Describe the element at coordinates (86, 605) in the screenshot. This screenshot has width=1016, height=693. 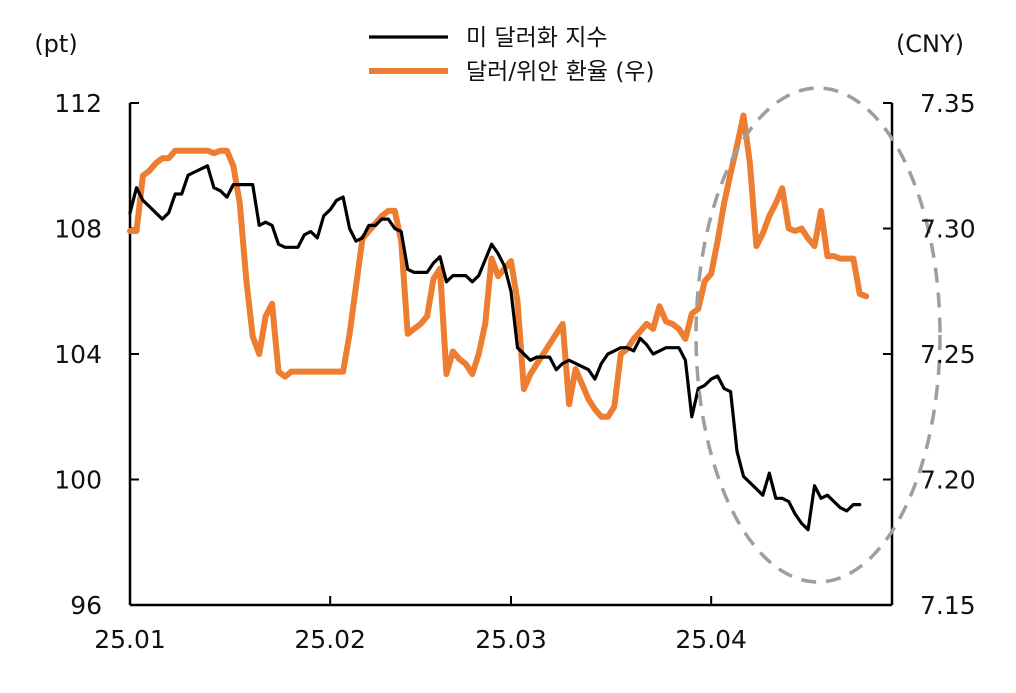
I see `left-tick-label: 96` at that location.